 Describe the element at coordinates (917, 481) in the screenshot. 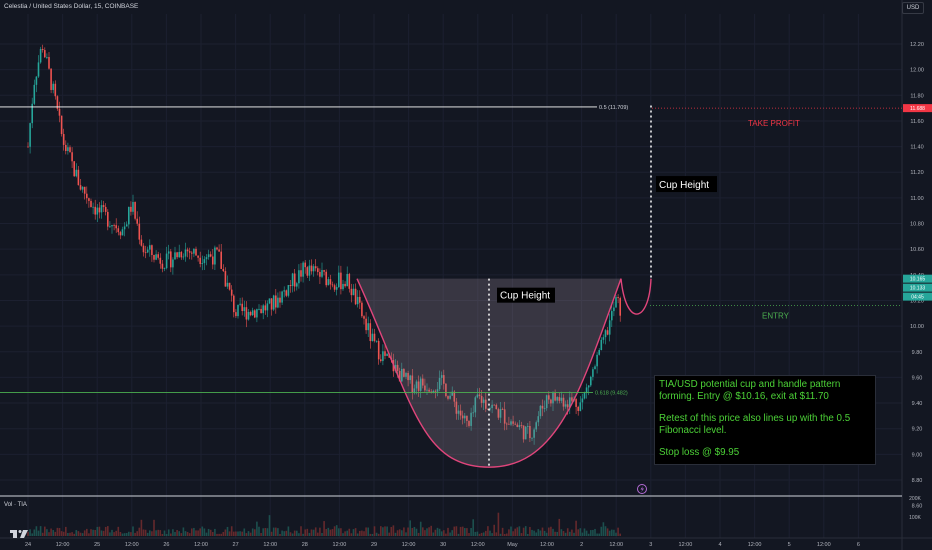

I see `price-tick-label: 8.80` at that location.